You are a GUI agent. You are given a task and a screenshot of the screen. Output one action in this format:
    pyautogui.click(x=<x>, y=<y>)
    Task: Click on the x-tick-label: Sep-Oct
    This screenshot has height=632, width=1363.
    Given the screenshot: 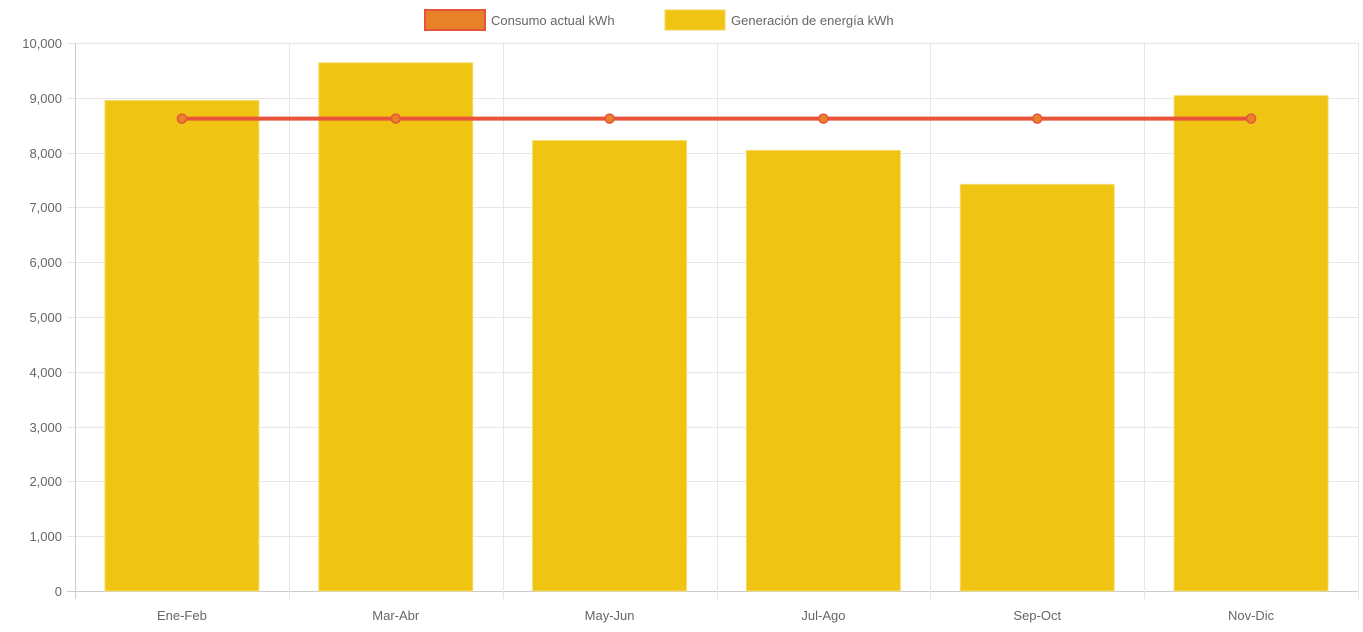 What is the action you would take?
    pyautogui.click(x=1037, y=615)
    